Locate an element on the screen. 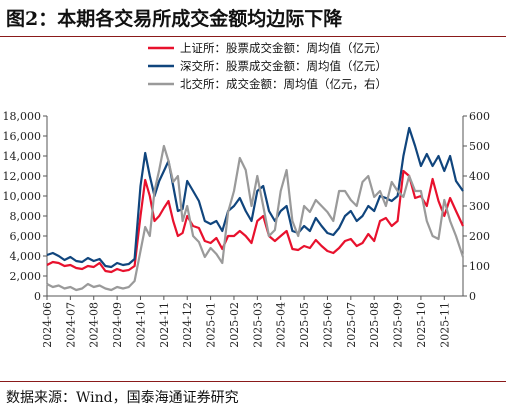  y-left-tick-label: 16,000 is located at coordinates (22, 136).